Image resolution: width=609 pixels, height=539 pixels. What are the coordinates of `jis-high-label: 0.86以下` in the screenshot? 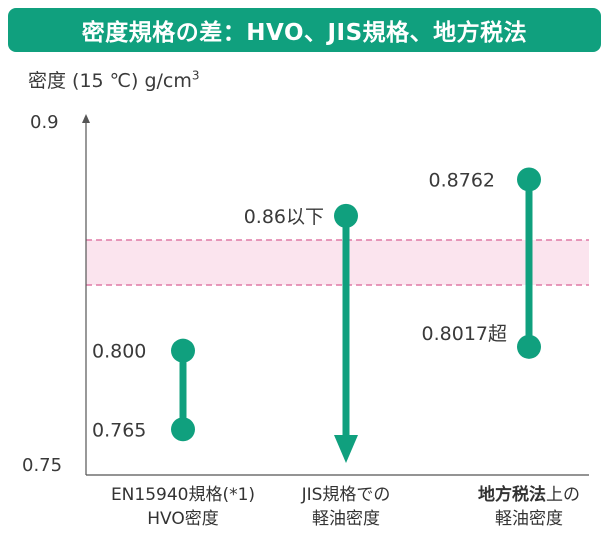 It's located at (284, 217).